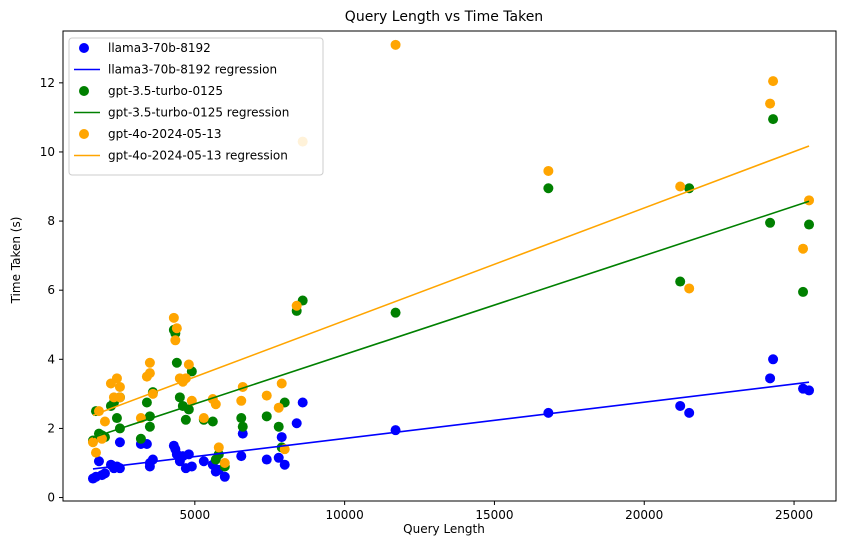 This screenshot has height=545, width=842. I want to click on legend-box, so click(196, 106).